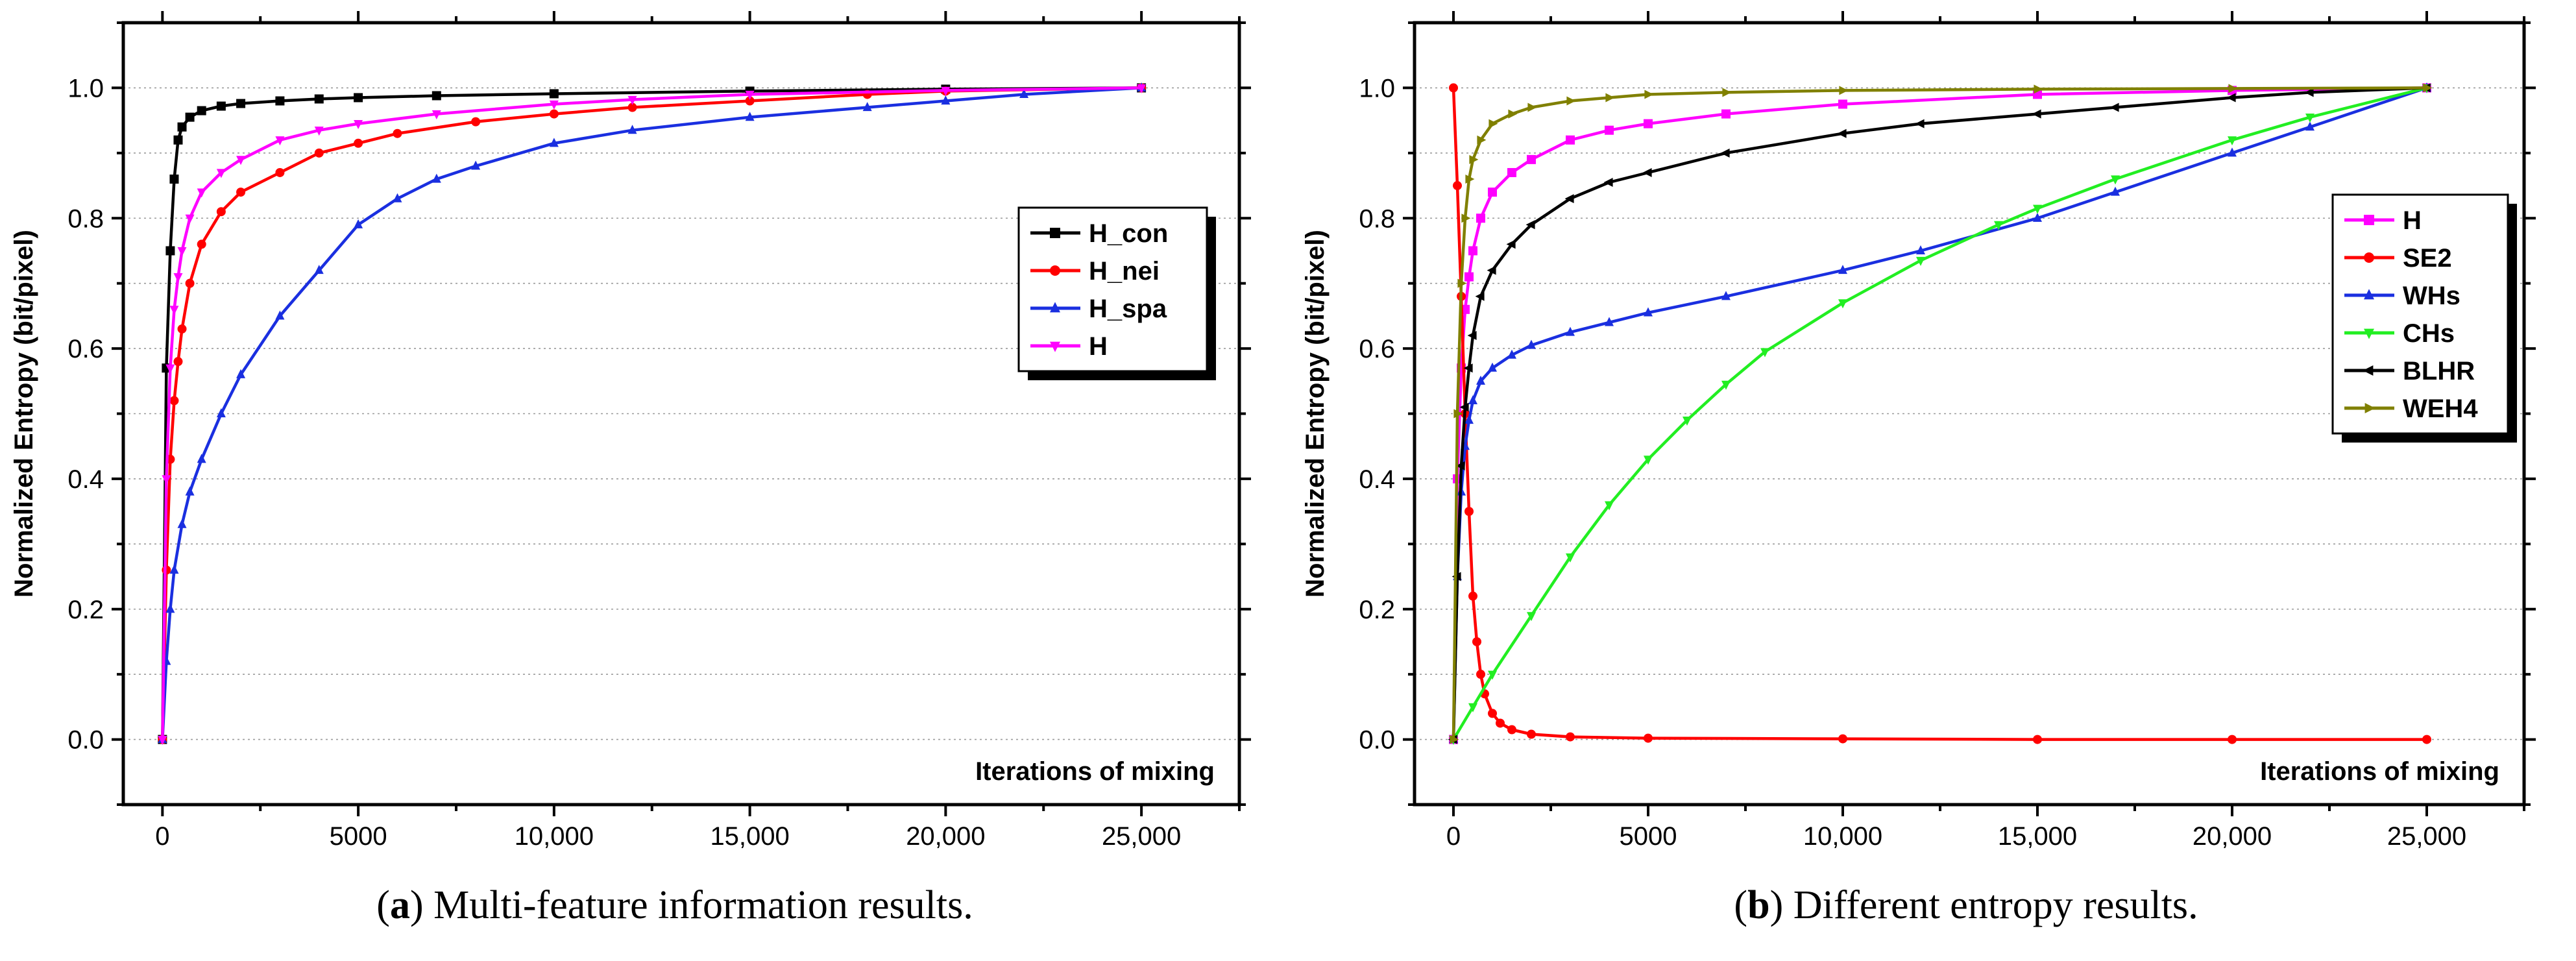 This screenshot has height=961, width=2576. Describe the element at coordinates (1128, 234) in the screenshot. I see `legend-label: H_con` at that location.